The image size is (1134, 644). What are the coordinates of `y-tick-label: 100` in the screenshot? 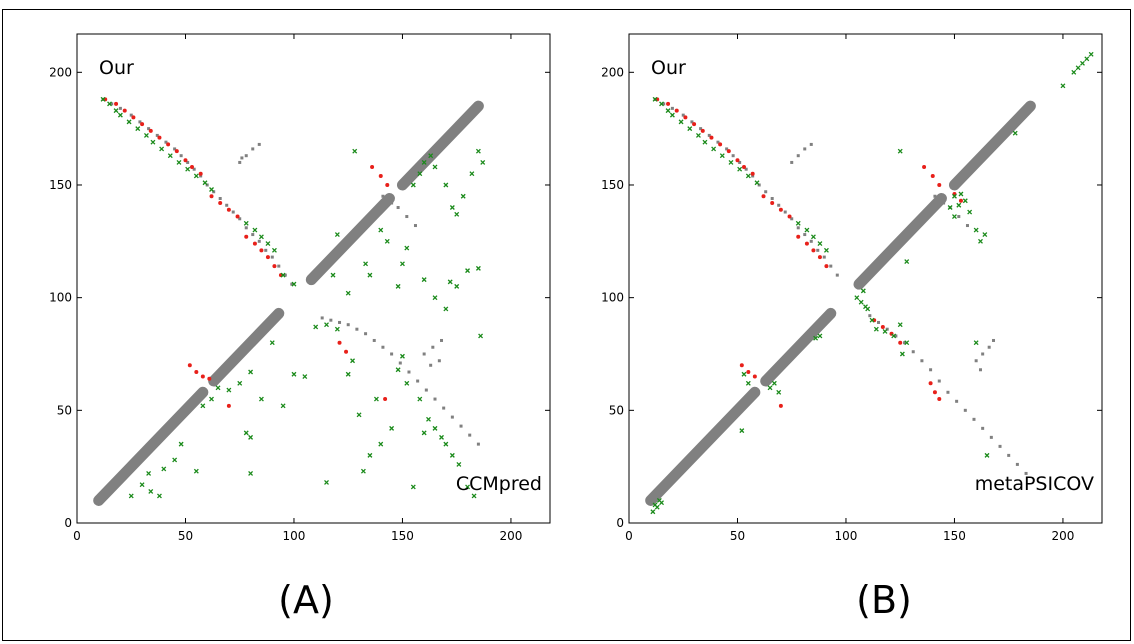 It's located at (612, 298).